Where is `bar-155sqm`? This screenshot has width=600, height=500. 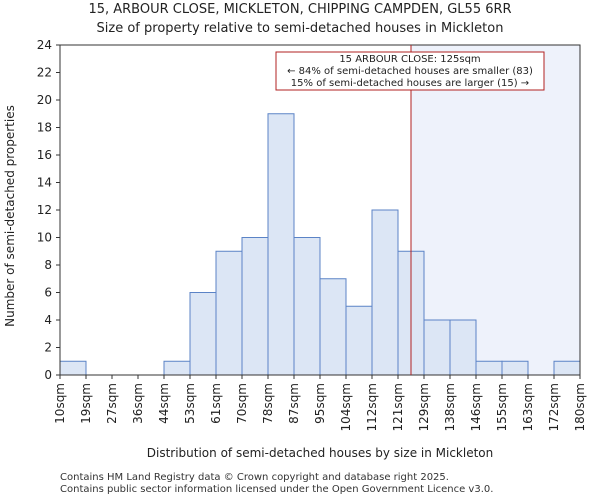
bar-155sqm is located at coordinates (515, 368).